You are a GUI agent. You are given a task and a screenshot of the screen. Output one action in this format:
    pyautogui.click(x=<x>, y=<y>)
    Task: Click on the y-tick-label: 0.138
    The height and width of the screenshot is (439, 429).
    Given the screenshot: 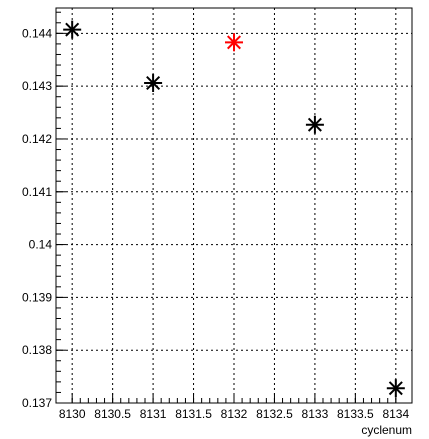 What is the action you would take?
    pyautogui.click(x=37, y=350)
    